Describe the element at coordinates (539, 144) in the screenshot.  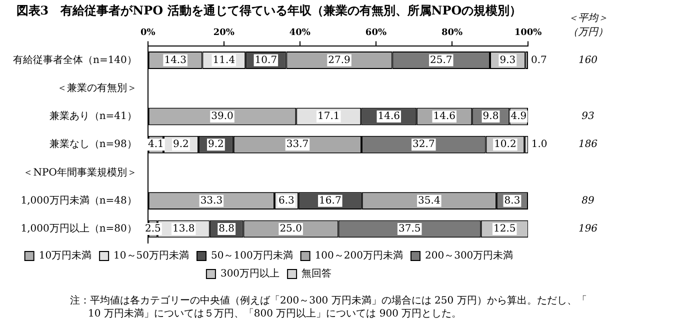
I see `data-label: 1.0` at that location.